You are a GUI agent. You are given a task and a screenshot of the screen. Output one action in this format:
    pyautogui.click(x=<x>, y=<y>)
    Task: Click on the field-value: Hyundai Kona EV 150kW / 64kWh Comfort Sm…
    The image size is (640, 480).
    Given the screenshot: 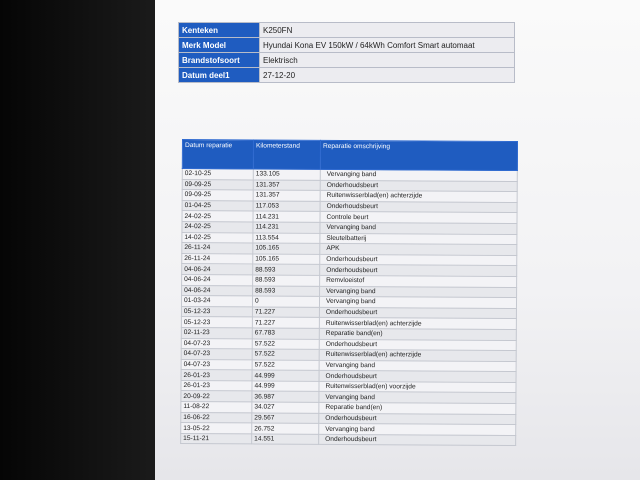 What is the action you would take?
    pyautogui.click(x=387, y=45)
    